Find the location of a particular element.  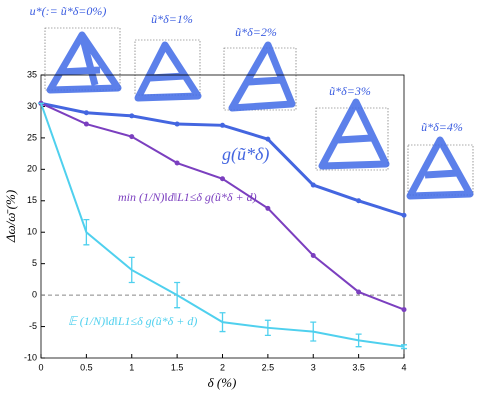

inset-box is located at coordinates (260, 79).